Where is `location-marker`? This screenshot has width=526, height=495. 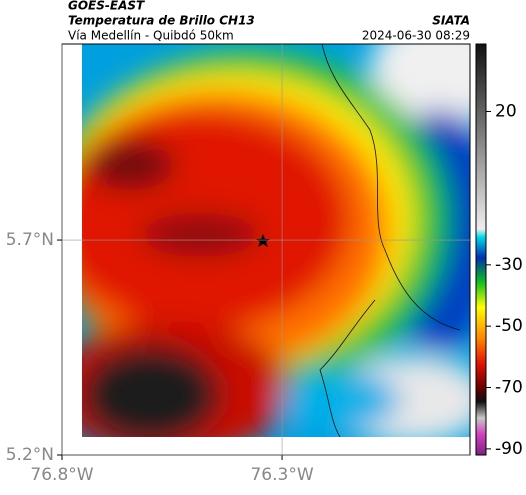
location-marker is located at coordinates (263, 240).